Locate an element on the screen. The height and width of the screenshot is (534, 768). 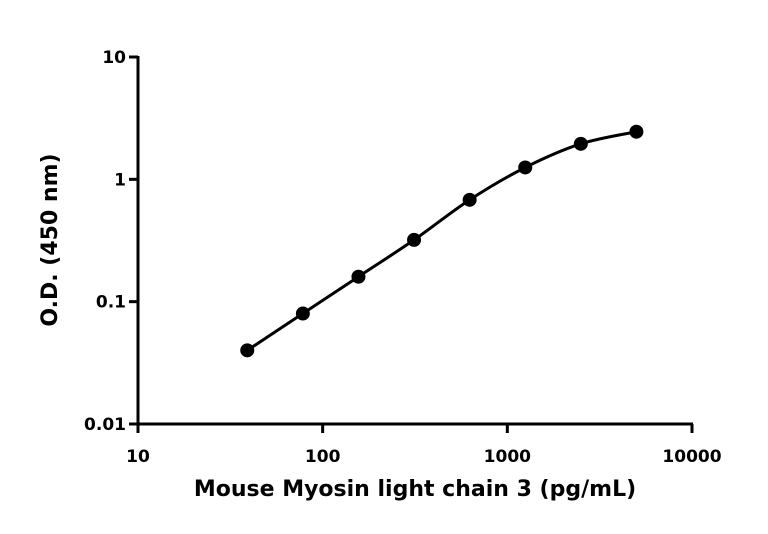
y-tick-label: 0.01 is located at coordinates (105, 425).